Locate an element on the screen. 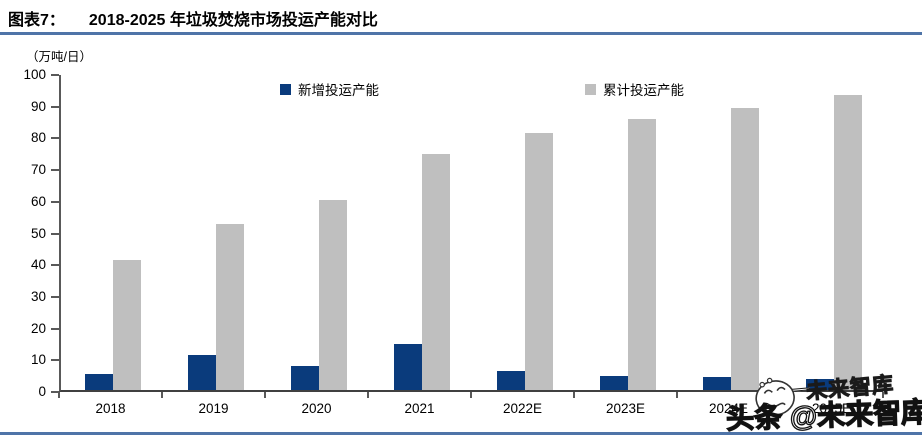  legend-label-cumulative-capacity: 累计投运产能 is located at coordinates (643, 90).